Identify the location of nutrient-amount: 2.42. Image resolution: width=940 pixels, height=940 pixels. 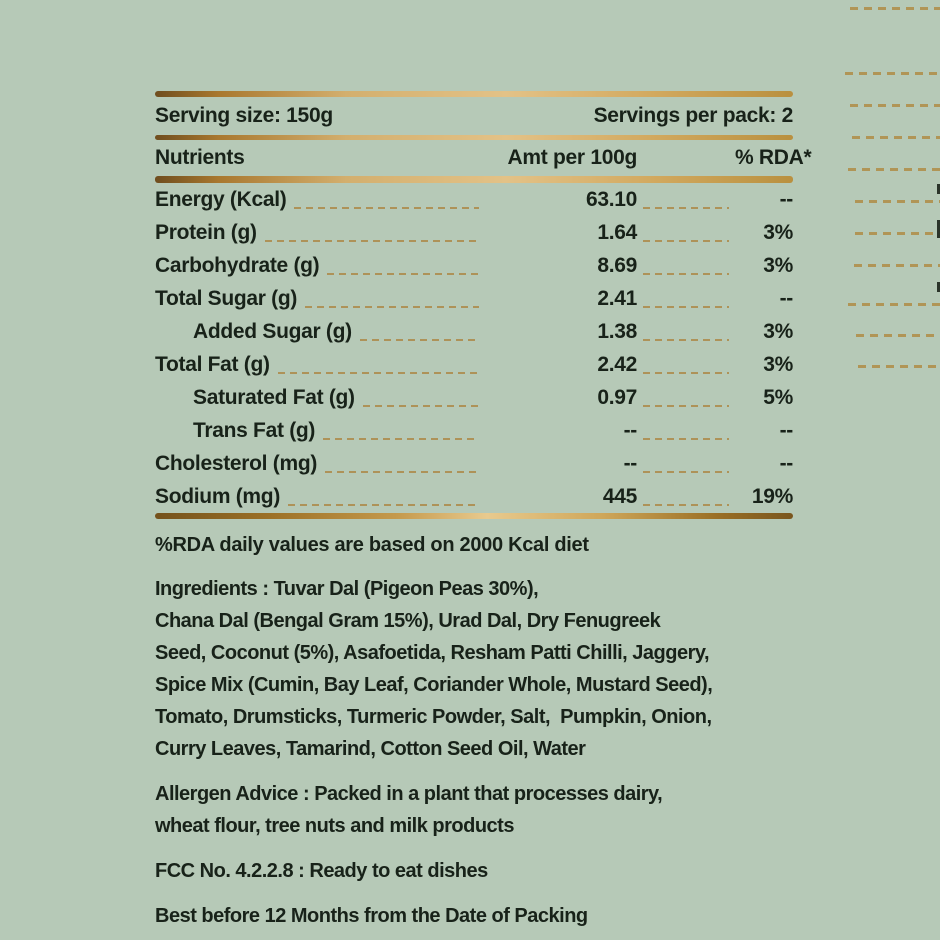
(617, 364).